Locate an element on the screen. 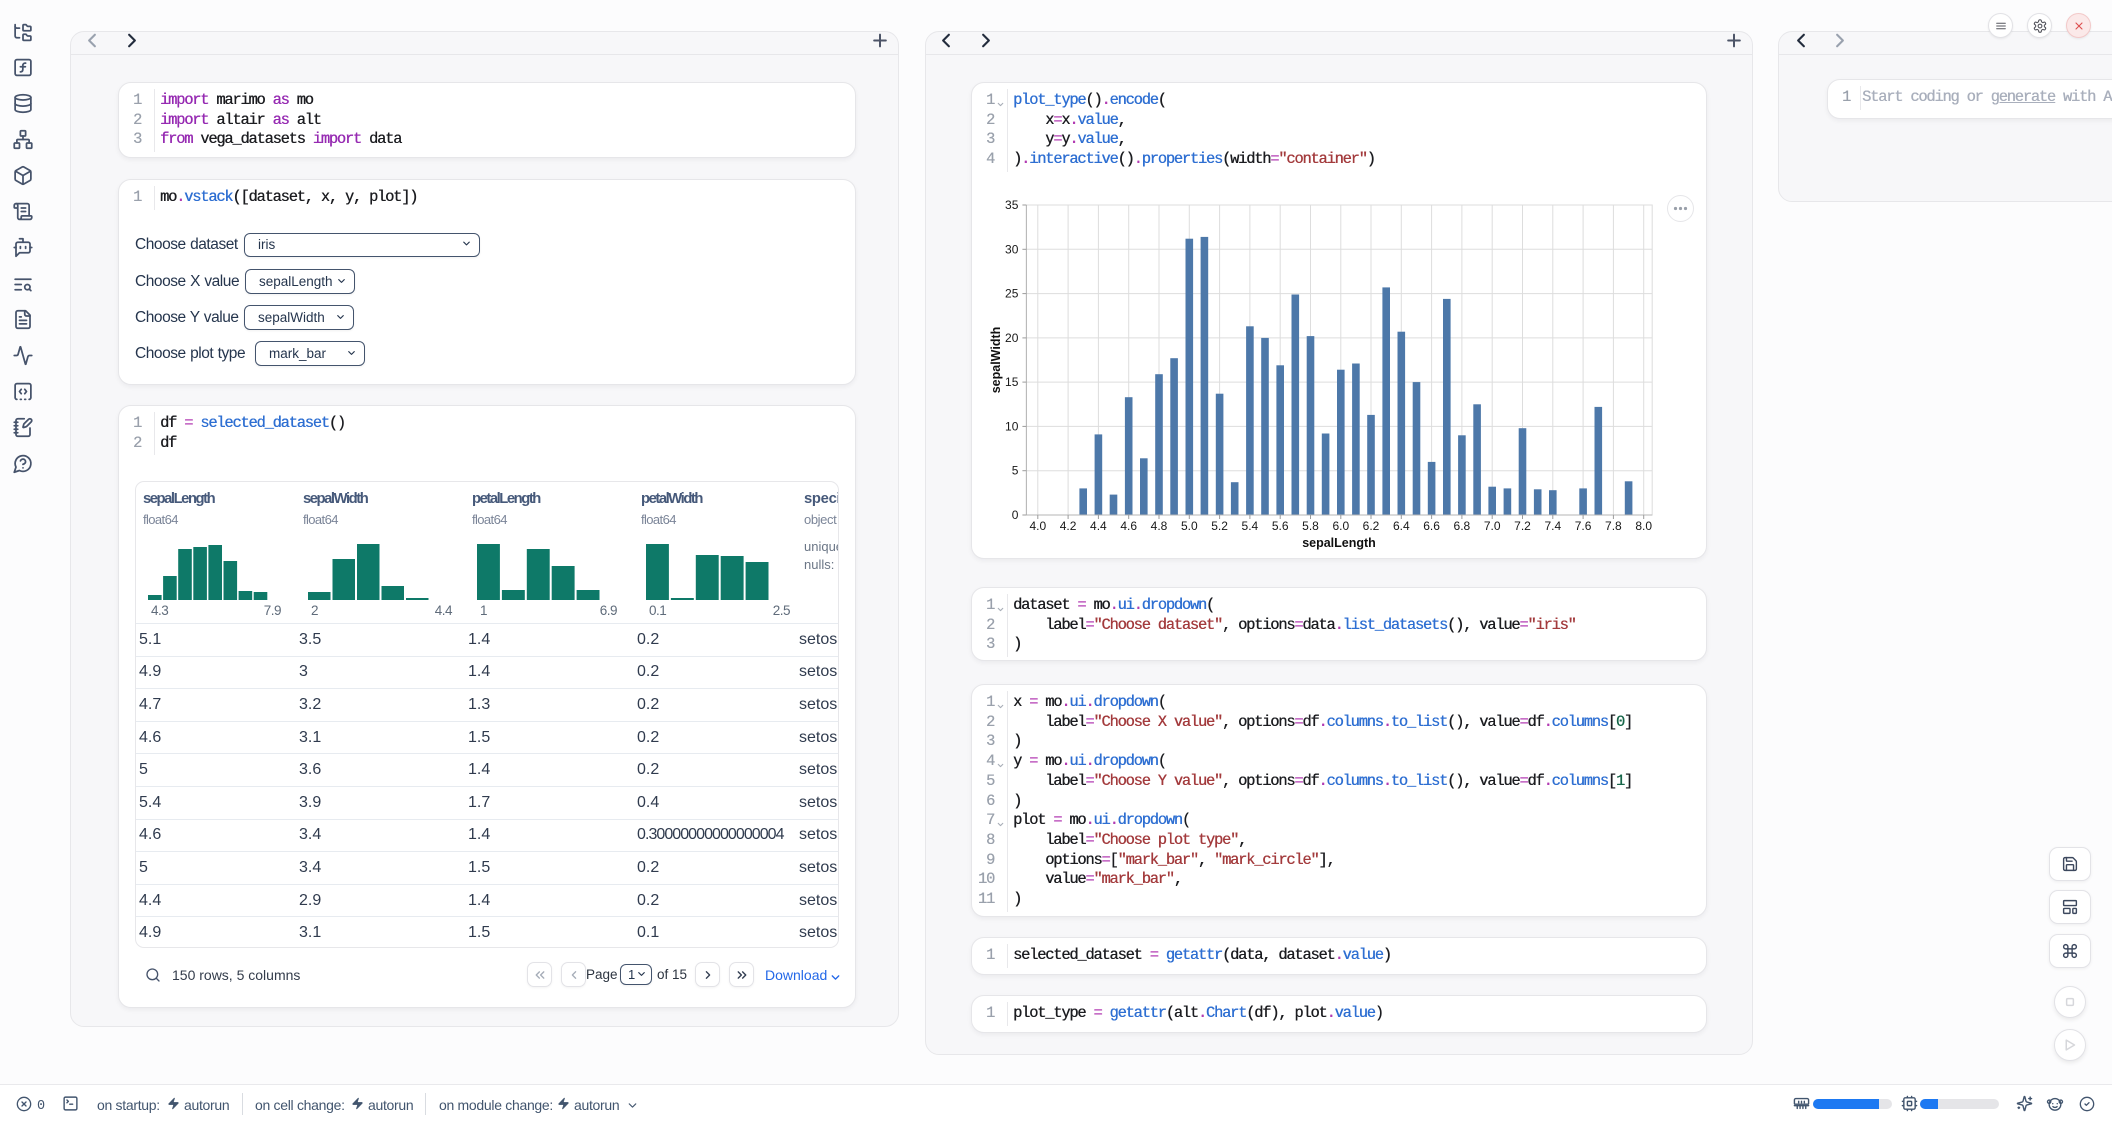  svg-text: 5.0 is located at coordinates (1189, 526).